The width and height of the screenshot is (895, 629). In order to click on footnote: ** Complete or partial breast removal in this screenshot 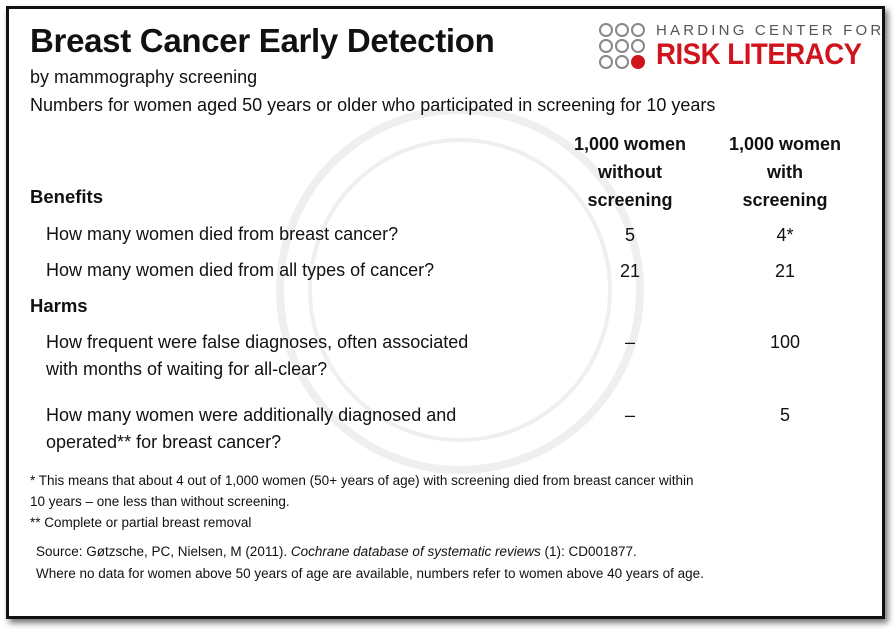, I will do `click(141, 522)`.